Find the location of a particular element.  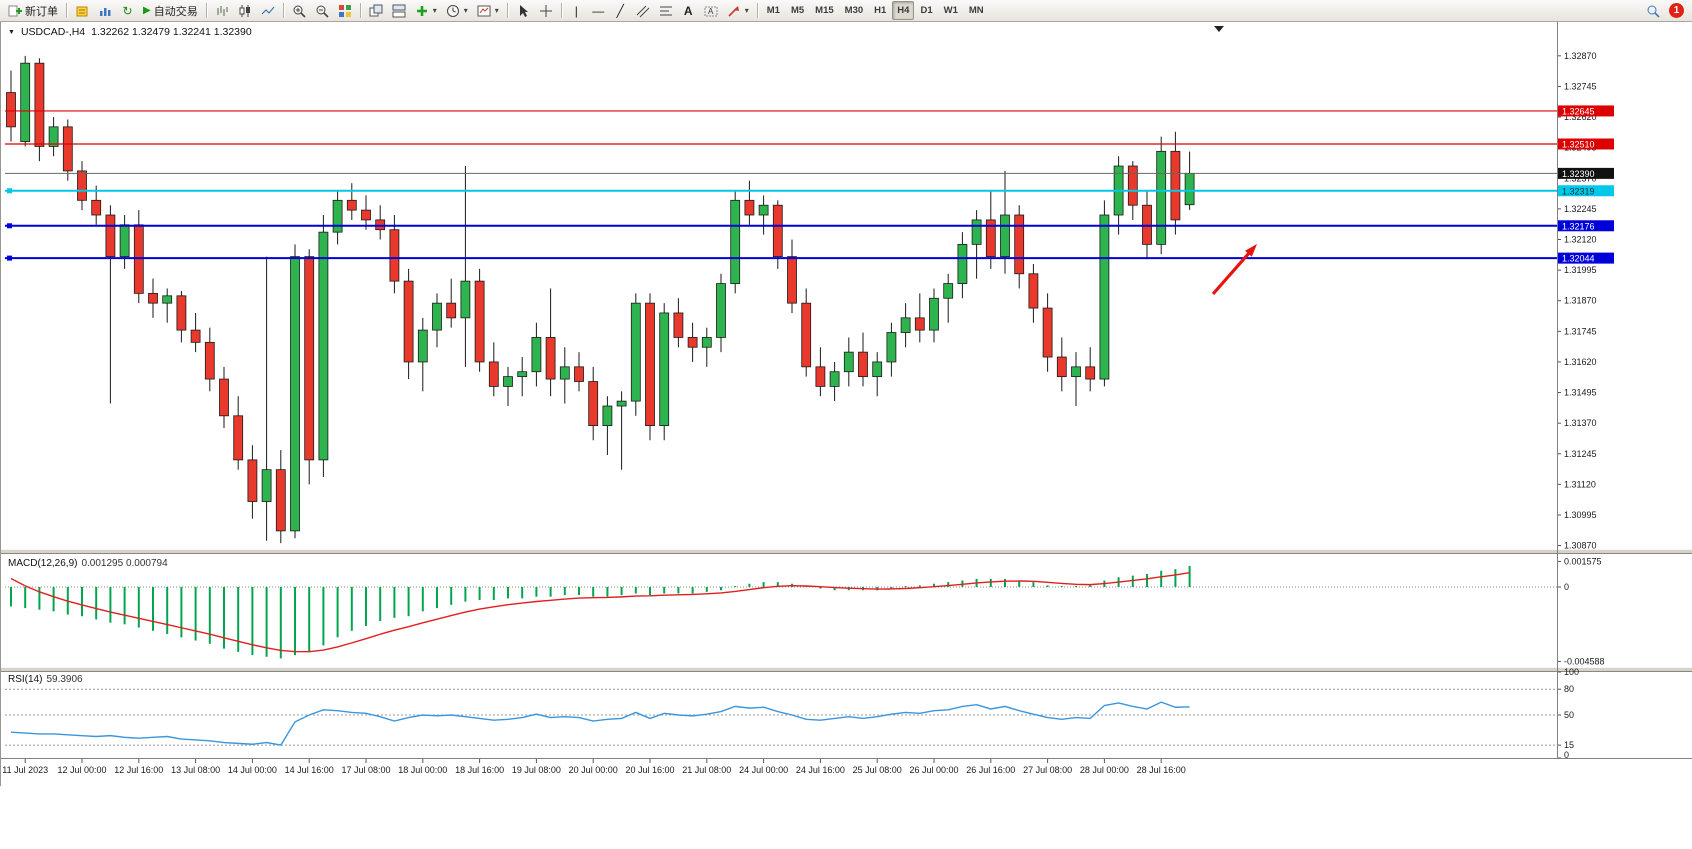

add-indicator-button: ▾ is located at coordinates (426, 10).